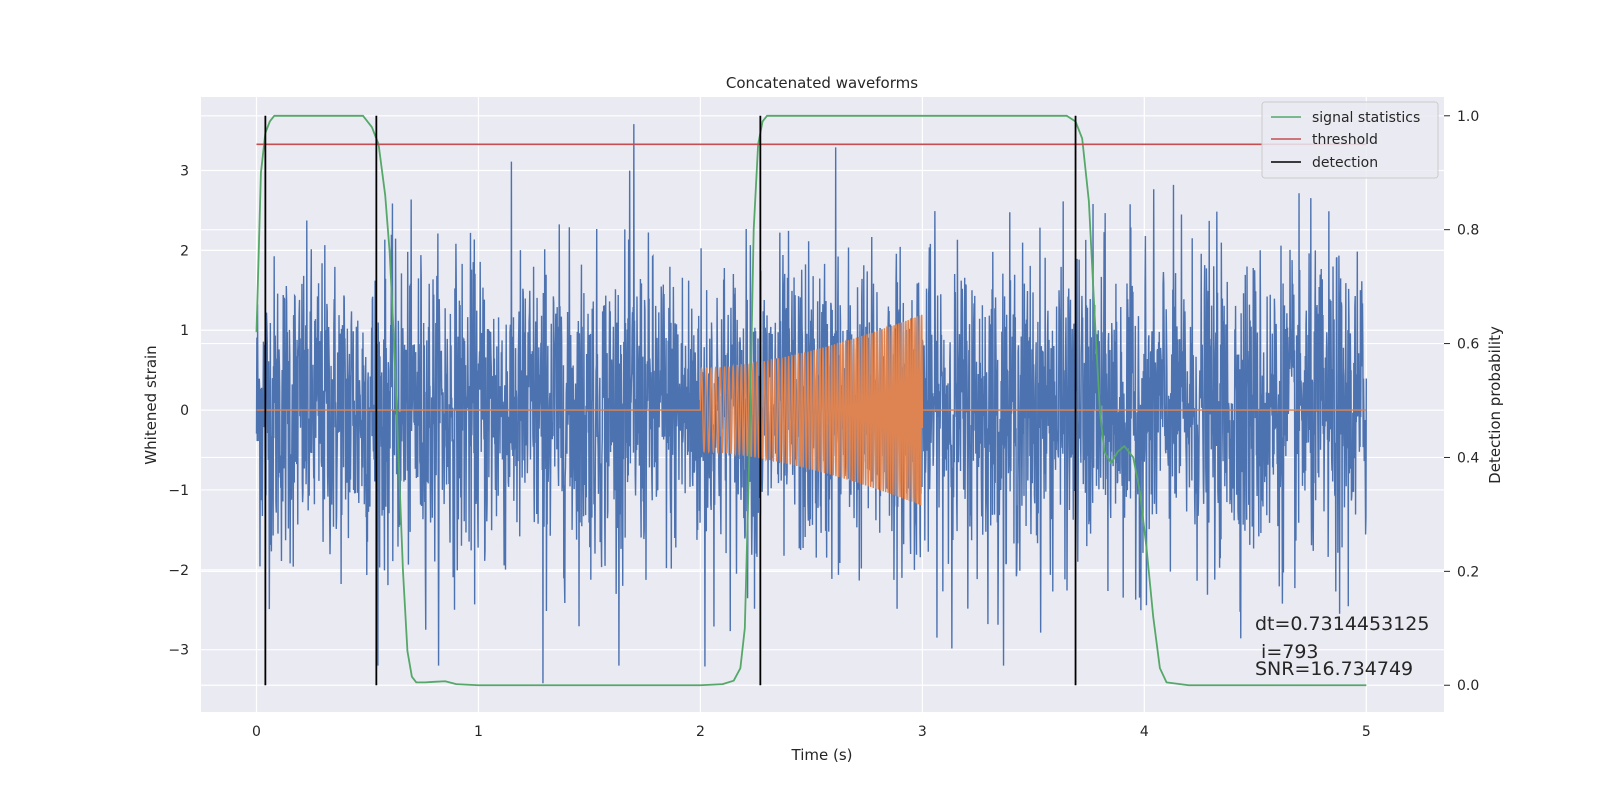 The height and width of the screenshot is (800, 1600). What do you see at coordinates (1334, 669) in the screenshot?
I see `annotation-snr: SNR=16.734749` at bounding box center [1334, 669].